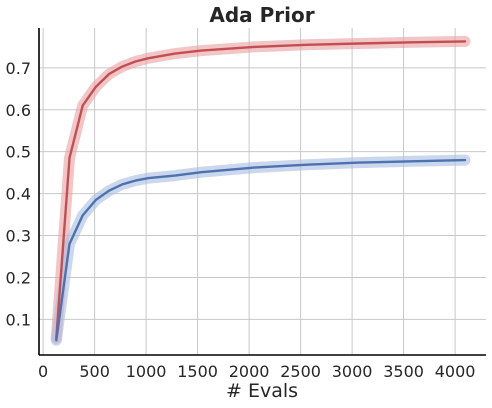 The width and height of the screenshot is (492, 408). I want to click on x-tick-label: 3500, so click(403, 371).